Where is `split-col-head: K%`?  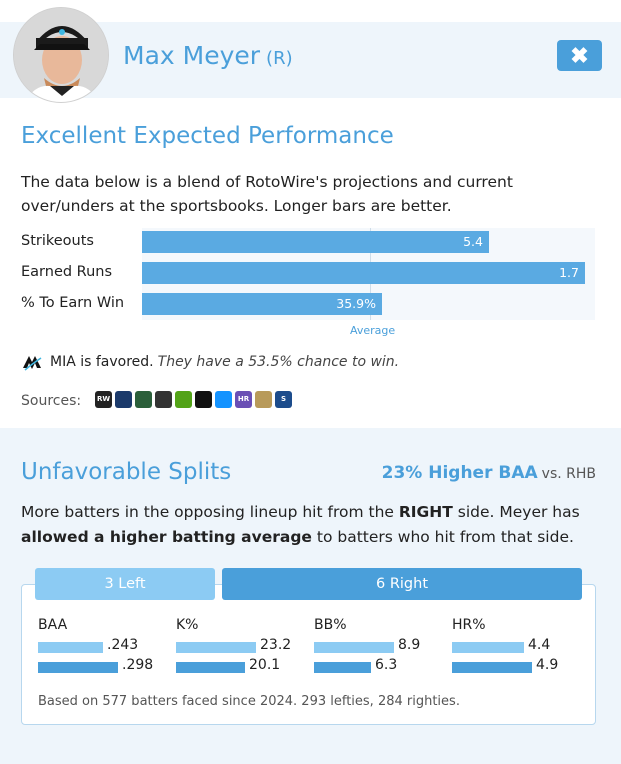
split-col-head: K% is located at coordinates (187, 625).